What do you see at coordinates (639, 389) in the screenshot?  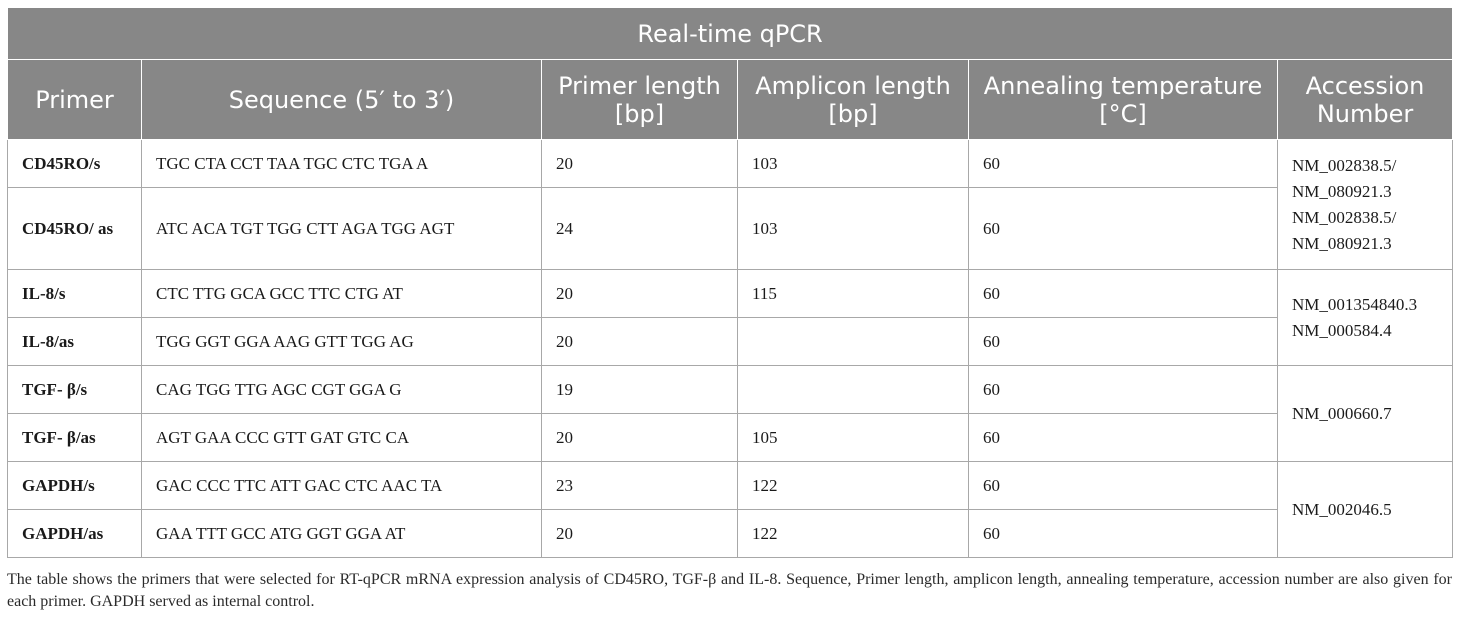 I see `primer-length-cell: 19` at bounding box center [639, 389].